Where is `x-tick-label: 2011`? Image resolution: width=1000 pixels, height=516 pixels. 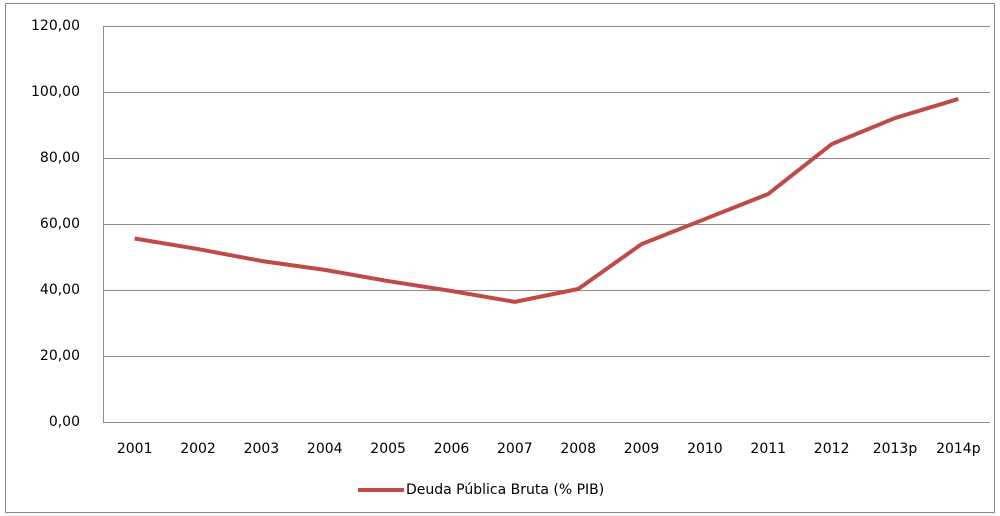 x-tick-label: 2011 is located at coordinates (768, 449).